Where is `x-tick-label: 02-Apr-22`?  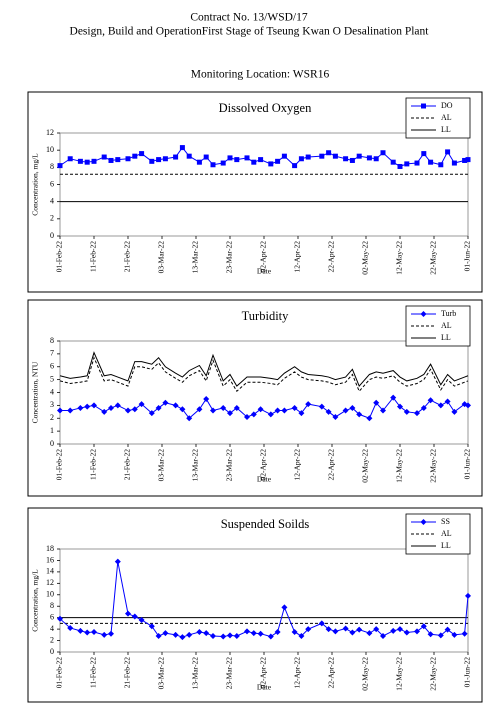
x-tick-label: 02-Apr-22 is located at coordinates (263, 257).